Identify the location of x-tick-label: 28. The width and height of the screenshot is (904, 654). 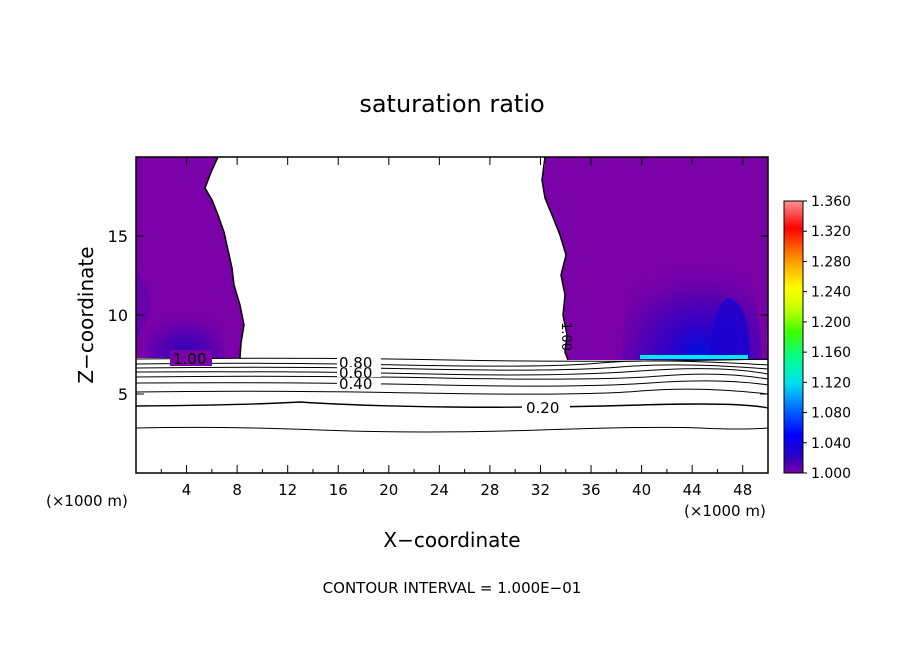
(489, 490).